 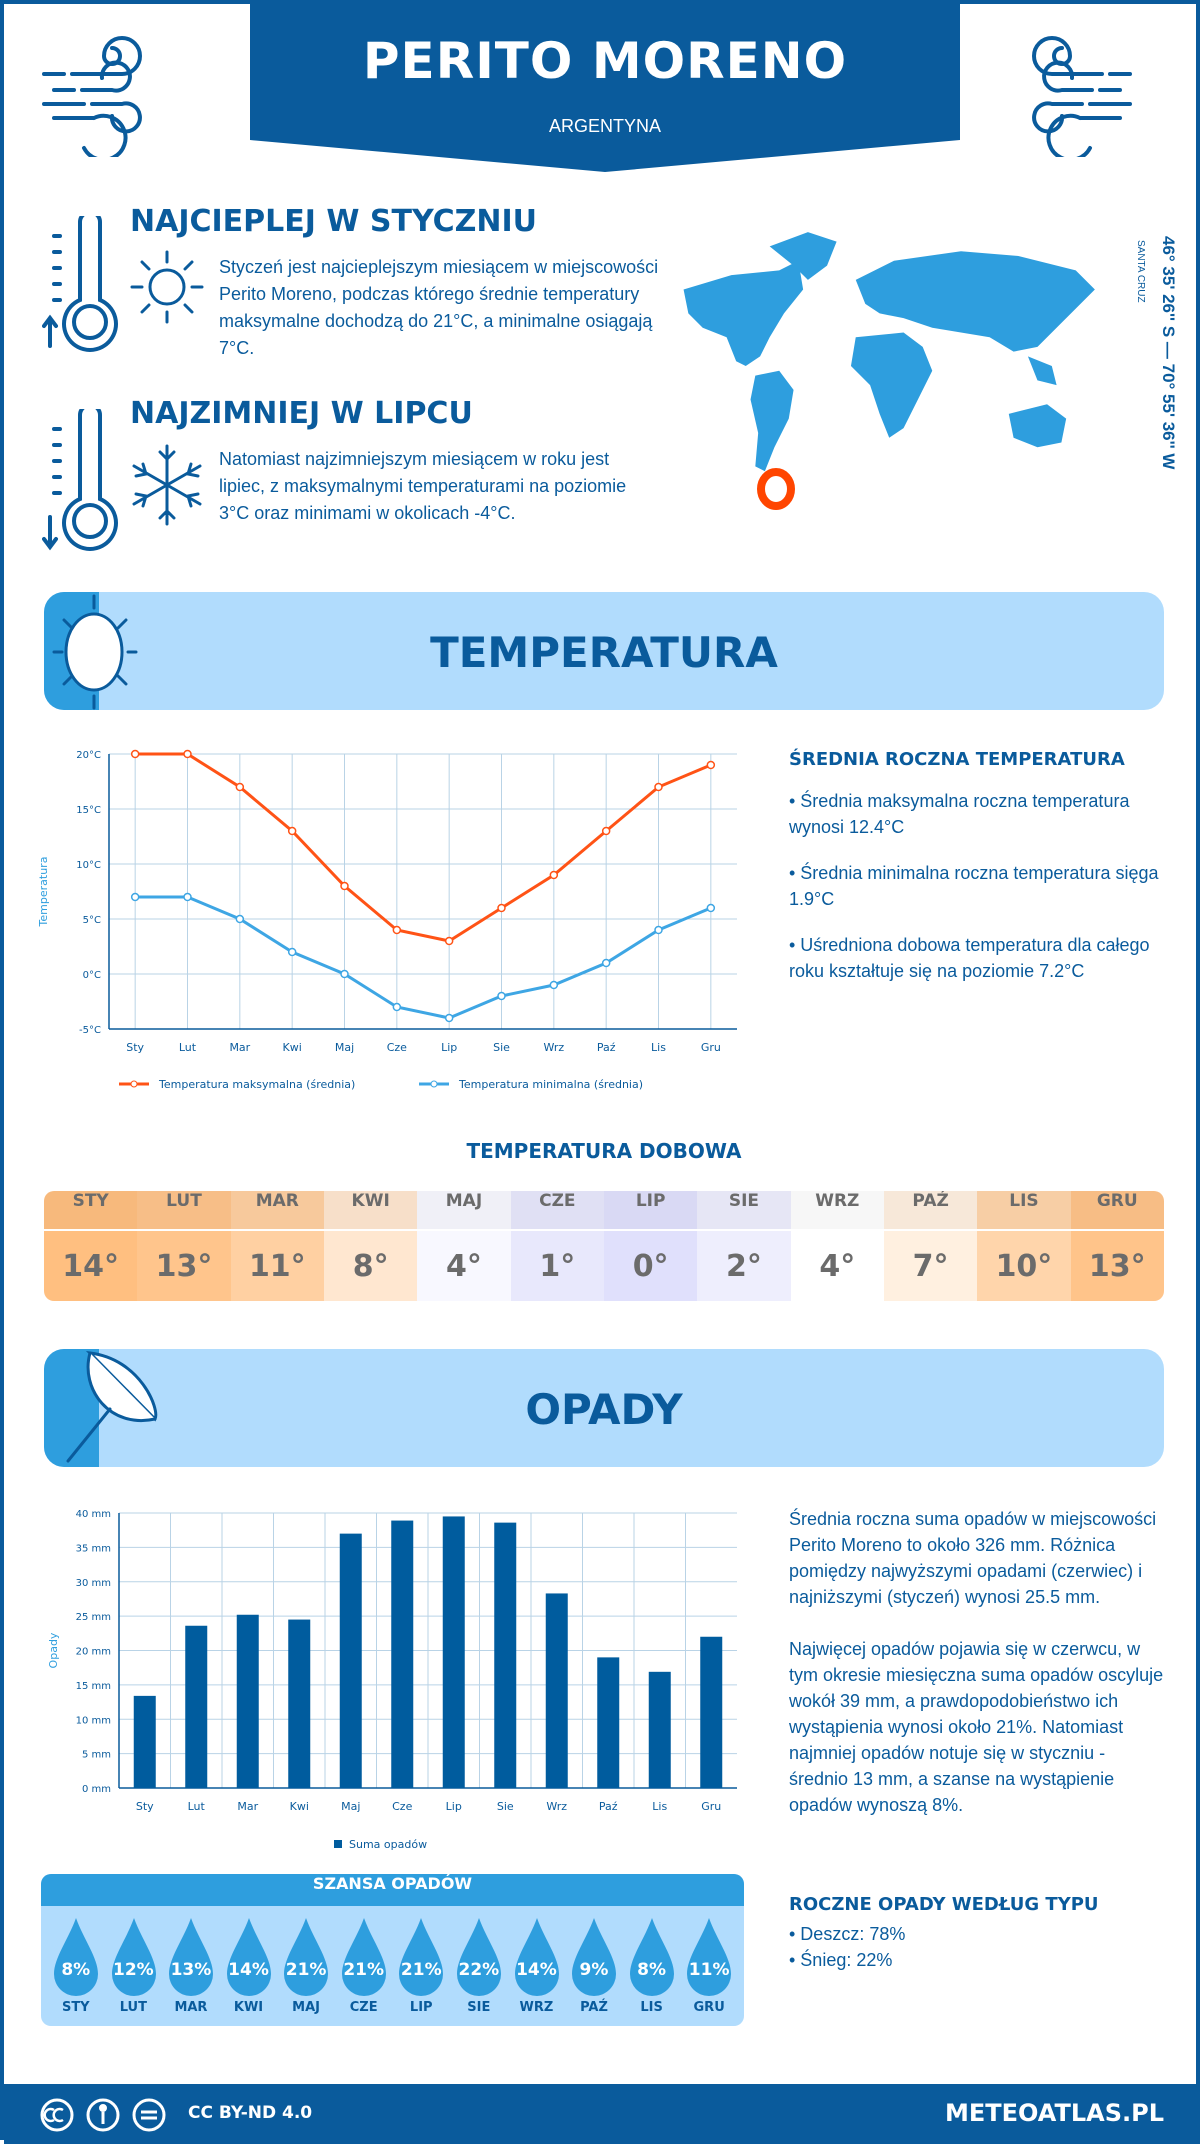 I want to click on precipitation-title: OPADY, so click(x=604, y=1409).